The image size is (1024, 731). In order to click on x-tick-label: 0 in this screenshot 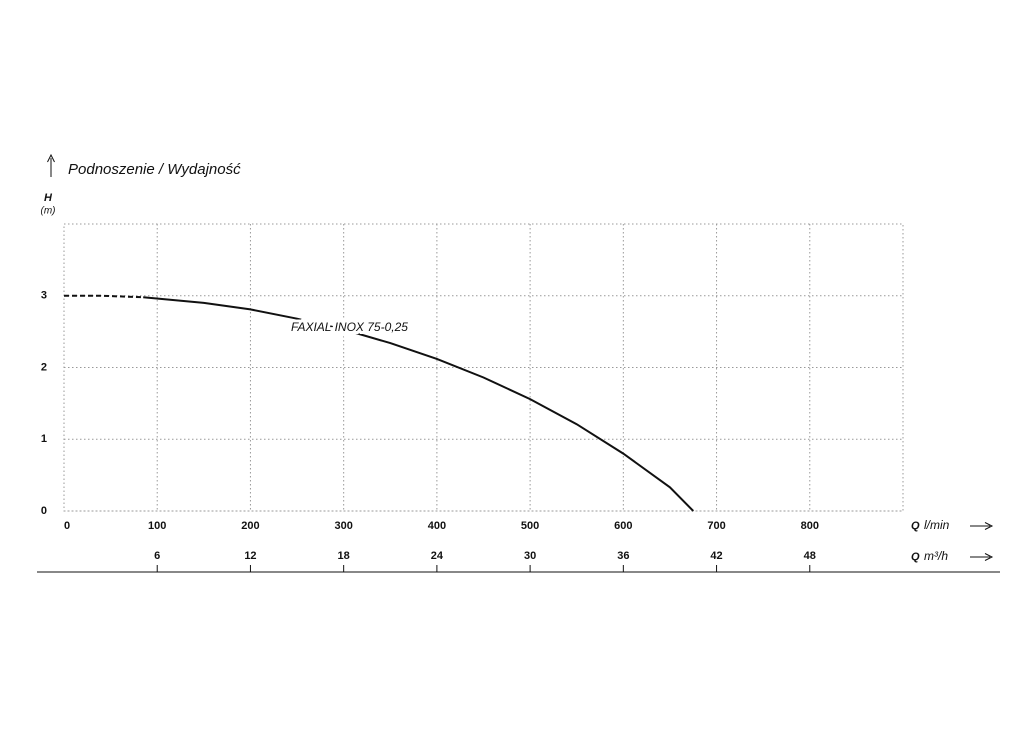, I will do `click(67, 526)`.